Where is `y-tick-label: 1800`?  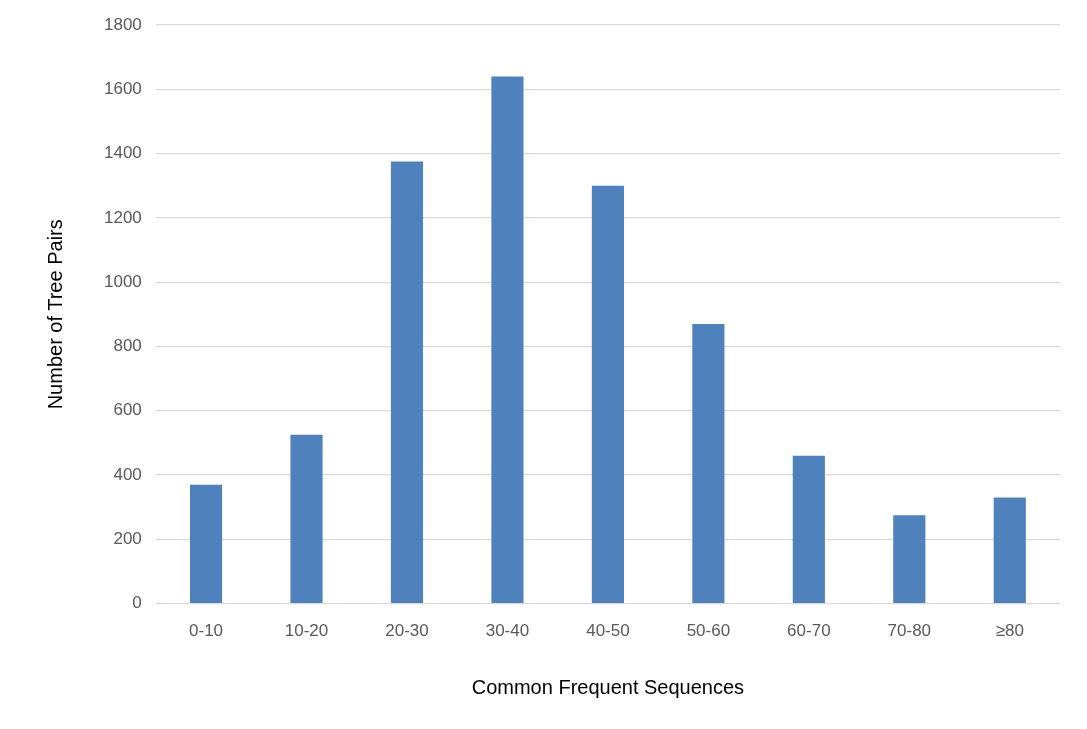
y-tick-label: 1800 is located at coordinates (122, 24).